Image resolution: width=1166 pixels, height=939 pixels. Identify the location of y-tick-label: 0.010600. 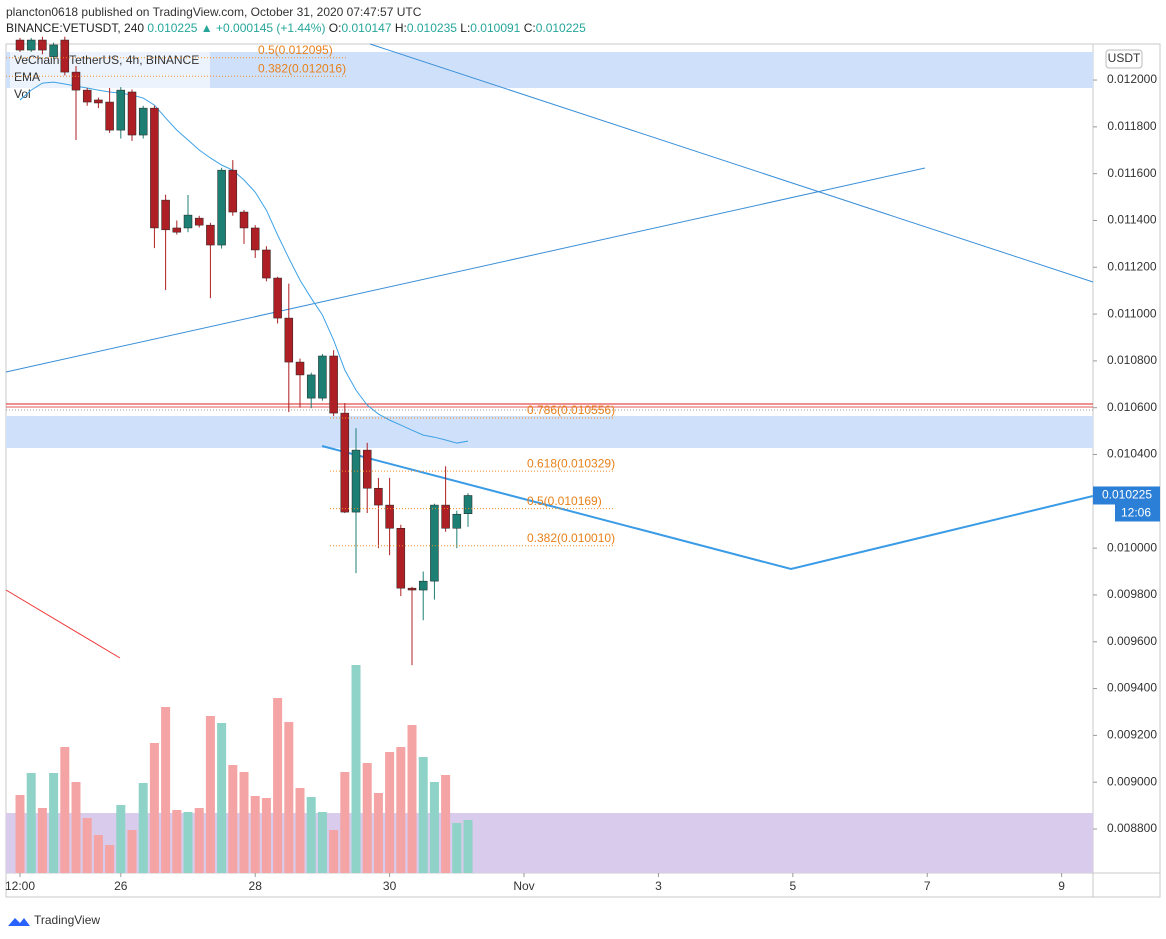
(1132, 407).